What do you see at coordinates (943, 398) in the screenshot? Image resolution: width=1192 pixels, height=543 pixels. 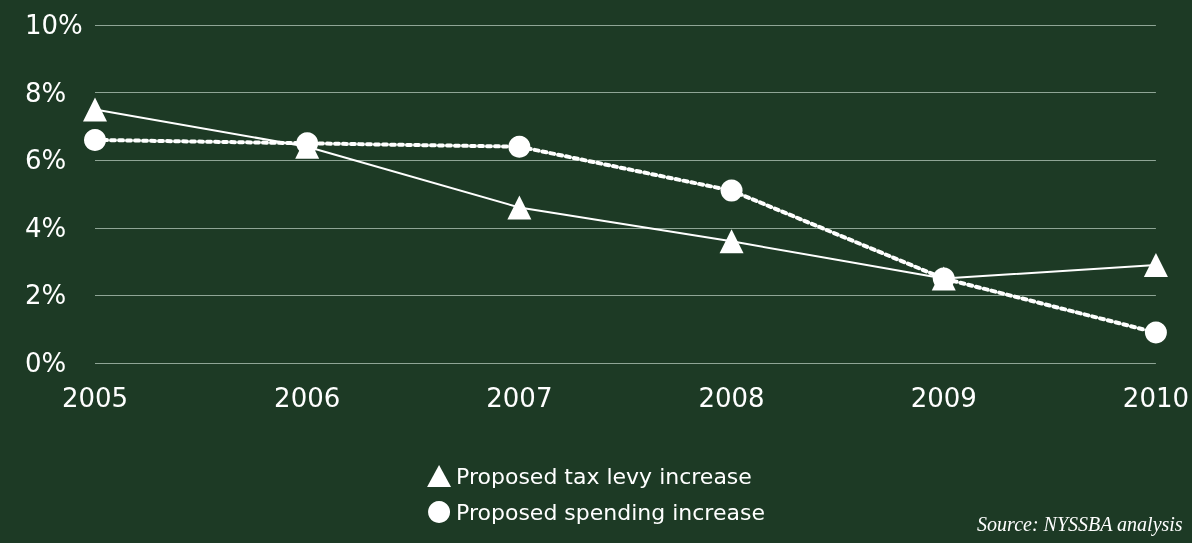 I see `x-tick-label: 2009` at bounding box center [943, 398].